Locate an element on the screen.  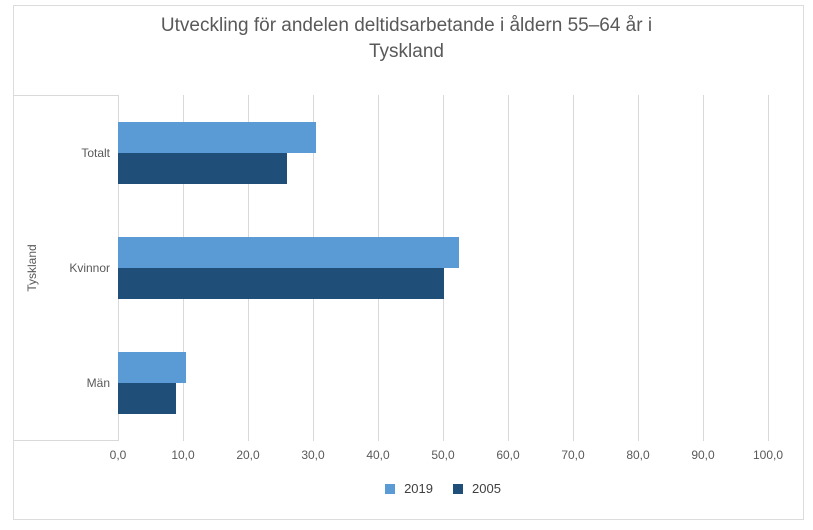
x-tick-label: 100,0 is located at coordinates (768, 455).